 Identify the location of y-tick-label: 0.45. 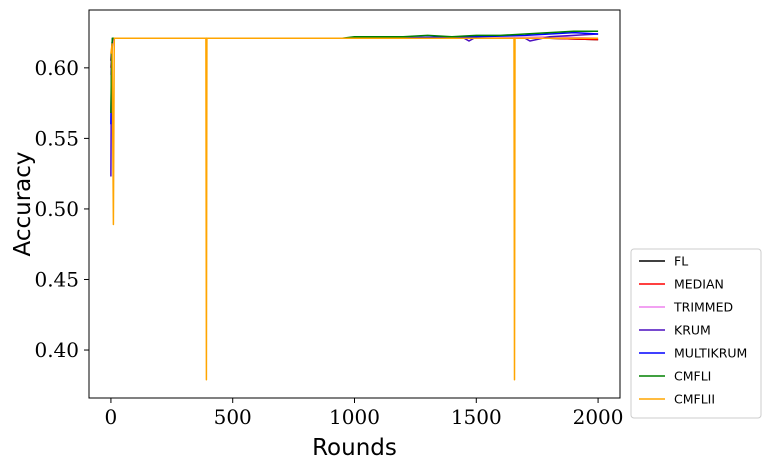
(56, 279).